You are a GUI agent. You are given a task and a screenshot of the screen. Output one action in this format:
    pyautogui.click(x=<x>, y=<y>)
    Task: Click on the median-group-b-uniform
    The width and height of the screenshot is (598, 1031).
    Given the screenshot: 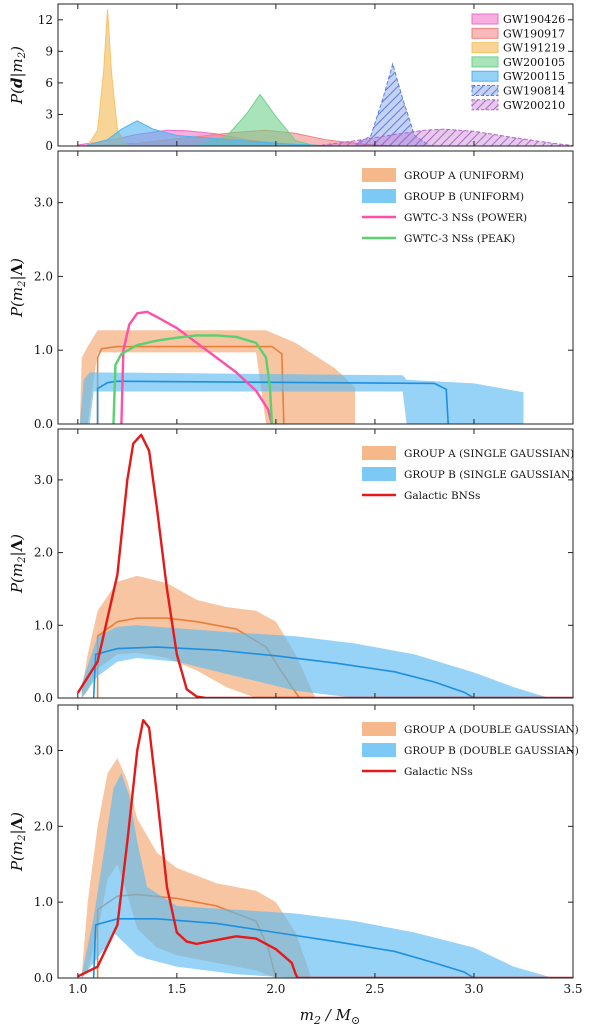 What is the action you would take?
    pyautogui.click(x=273, y=402)
    